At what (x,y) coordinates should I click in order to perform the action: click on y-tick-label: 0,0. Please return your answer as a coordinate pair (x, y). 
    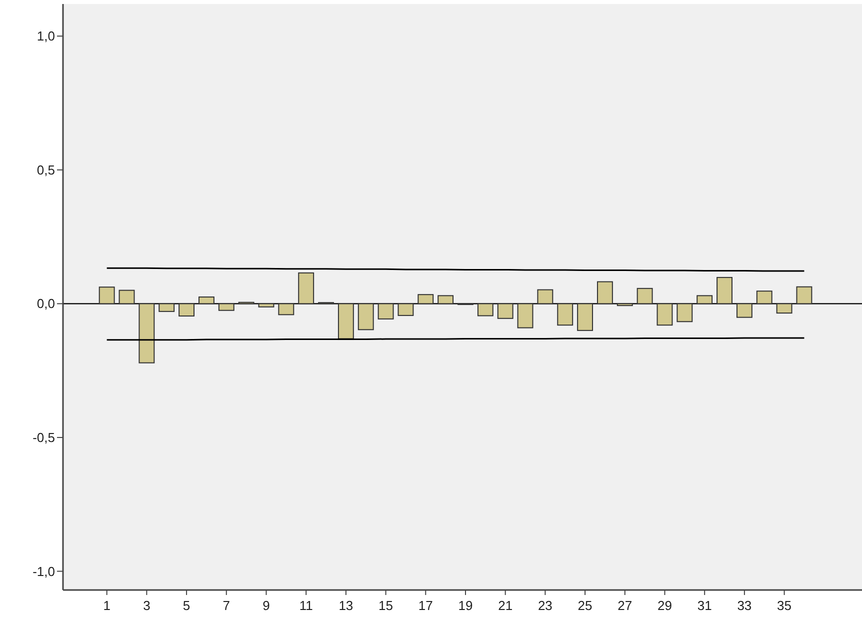
    Looking at the image, I should click on (45, 304).